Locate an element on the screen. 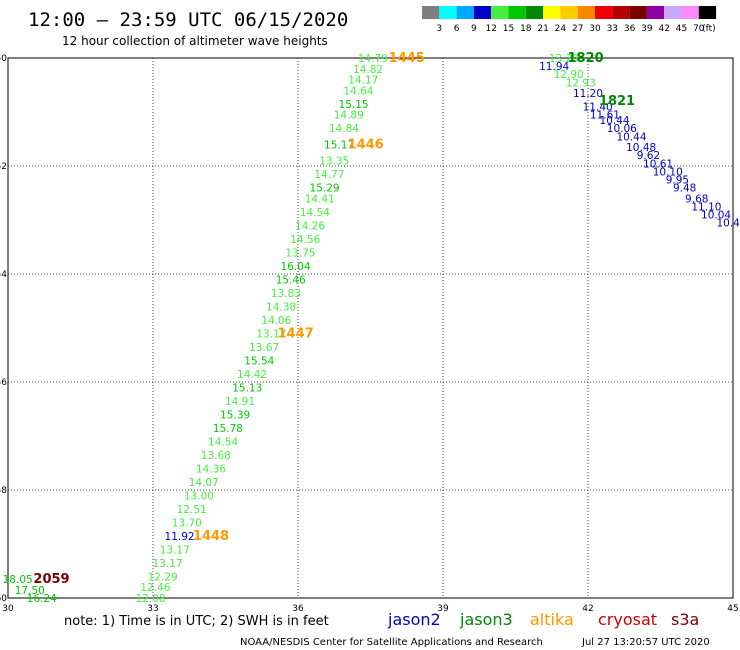  scale-label: 24 is located at coordinates (561, 29).